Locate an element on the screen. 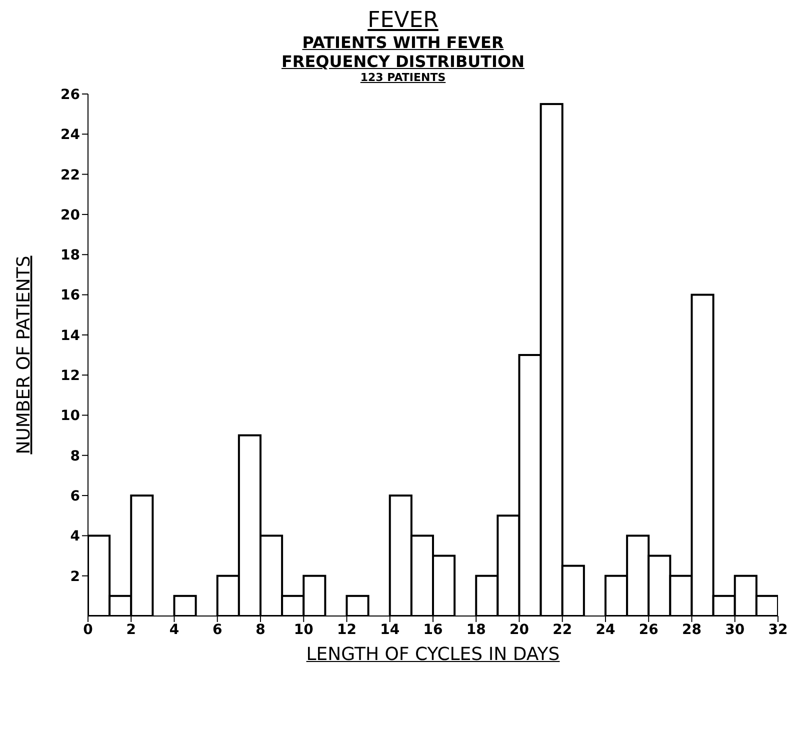 The height and width of the screenshot is (730, 807). x-tick-label: 8 is located at coordinates (261, 630).